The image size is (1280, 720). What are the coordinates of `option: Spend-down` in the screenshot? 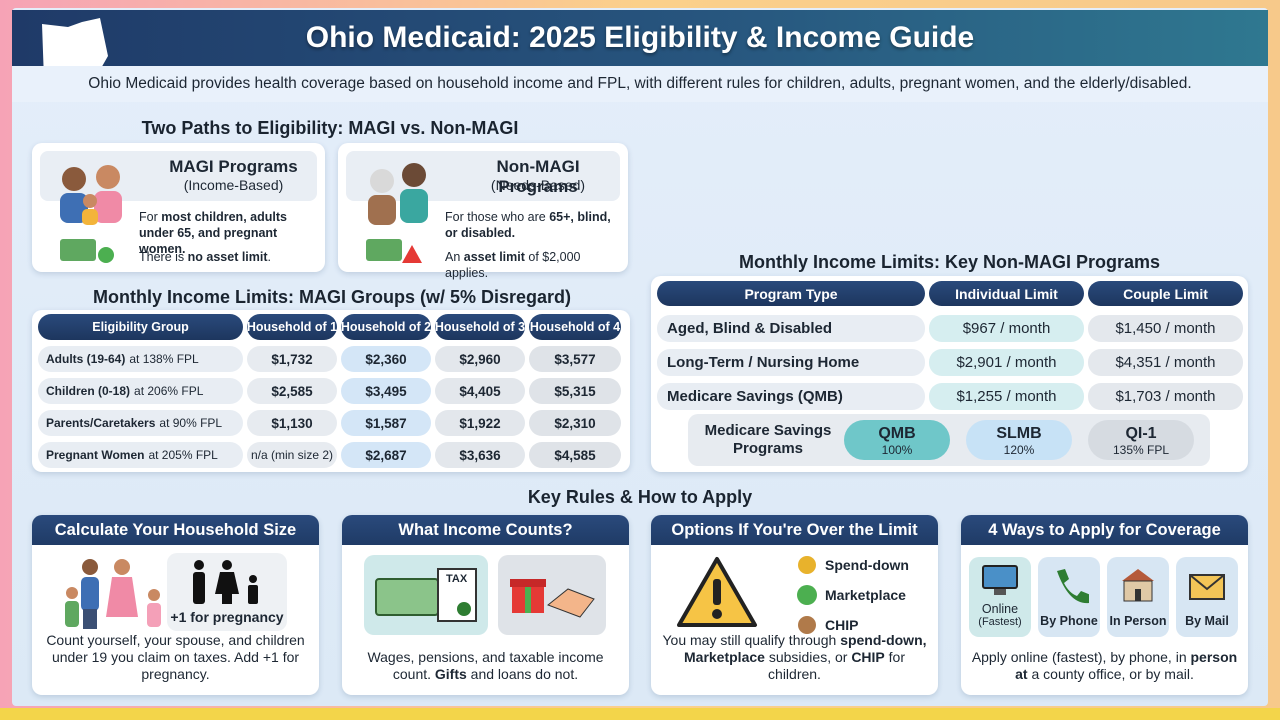 It's located at (867, 565).